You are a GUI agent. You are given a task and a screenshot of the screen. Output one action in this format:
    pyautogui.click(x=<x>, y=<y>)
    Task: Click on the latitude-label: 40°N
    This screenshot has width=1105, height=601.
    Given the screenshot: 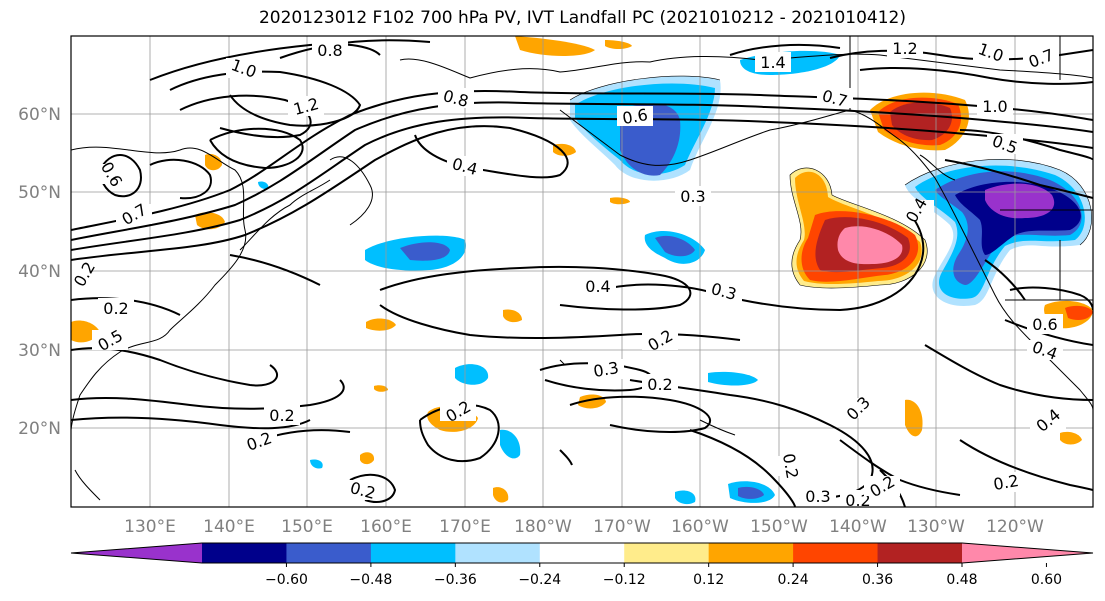 What is the action you would take?
    pyautogui.click(x=39, y=272)
    